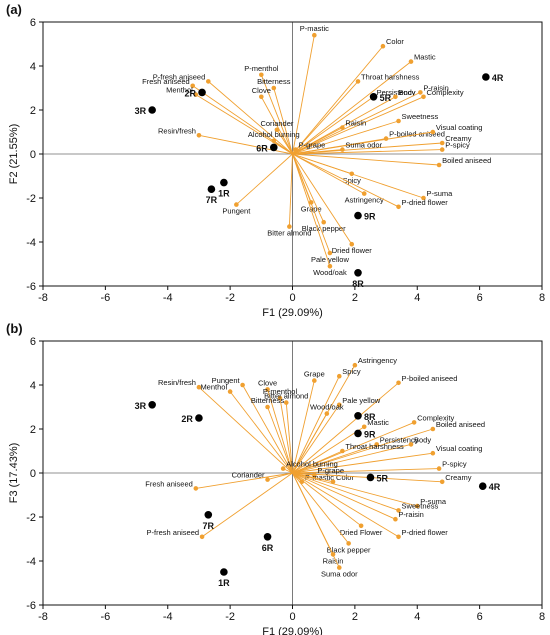 The image size is (550, 635). I want to click on panel-a-vector-point-bitter-almond, so click(289, 226).